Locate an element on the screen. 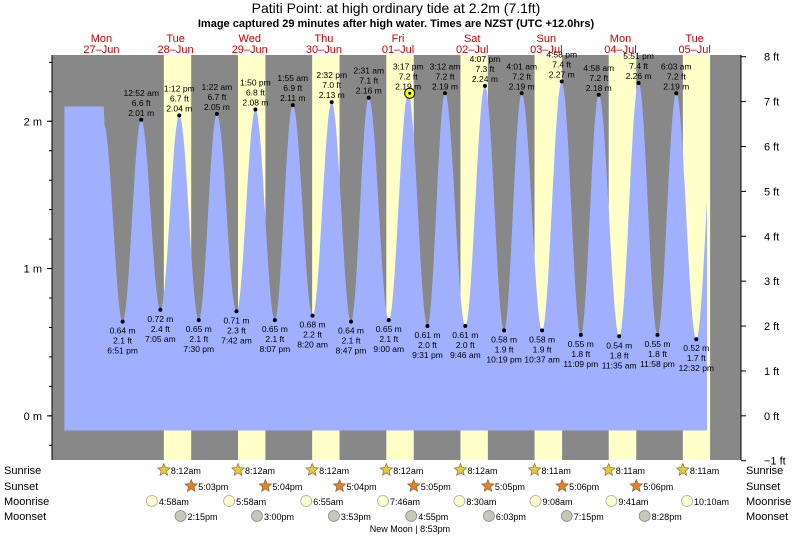  low-tide-metres: 0.58 m is located at coordinates (504, 339).